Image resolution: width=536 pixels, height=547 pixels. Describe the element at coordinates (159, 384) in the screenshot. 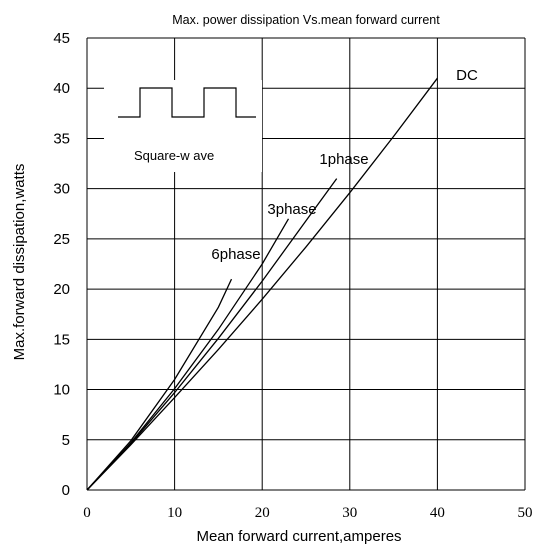

I see `series-line-6phase` at that location.